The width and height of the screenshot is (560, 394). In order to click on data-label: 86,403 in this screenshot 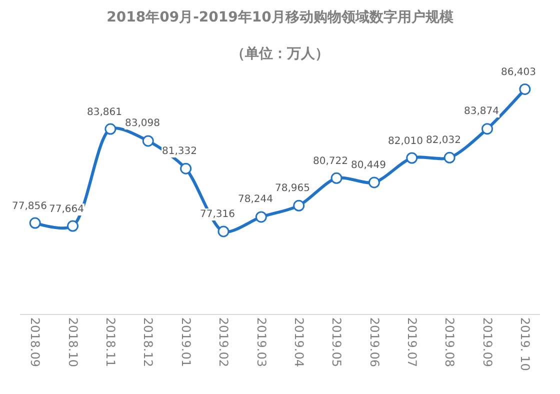, I will do `click(518, 72)`.